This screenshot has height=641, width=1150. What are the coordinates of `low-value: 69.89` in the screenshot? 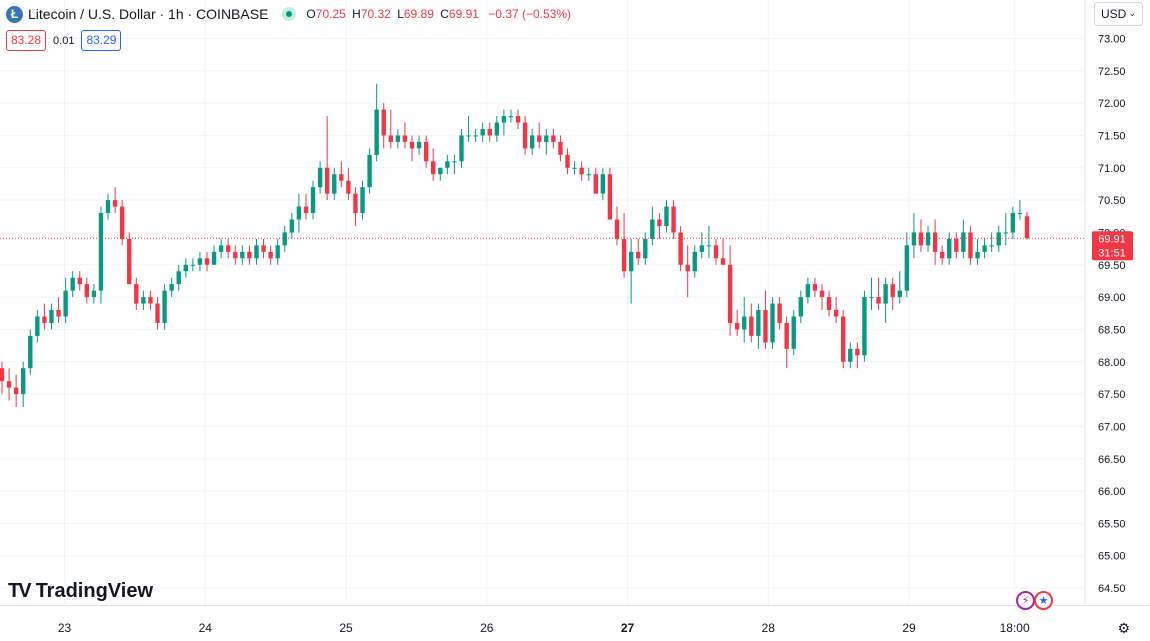 It's located at (418, 14).